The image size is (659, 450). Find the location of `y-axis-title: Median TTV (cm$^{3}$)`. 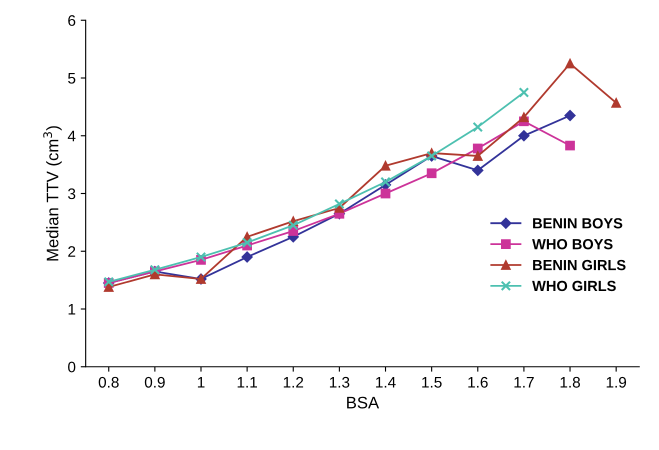

y-axis-title: Median TTV (cm$^{3}$) is located at coordinates (52, 193).